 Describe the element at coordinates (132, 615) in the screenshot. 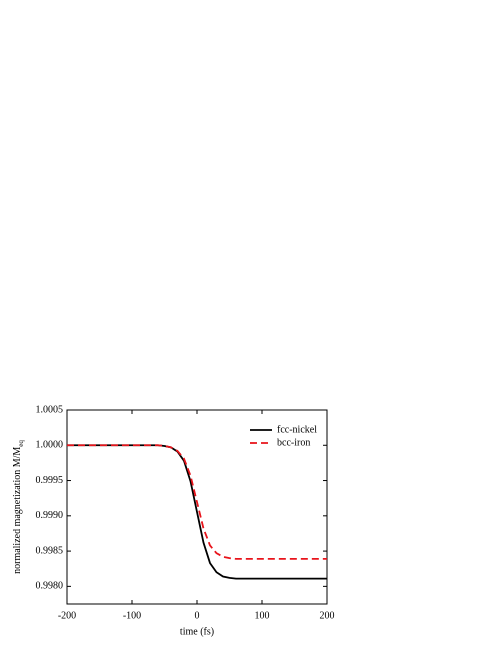

I see `x-tick-label: -100` at that location.